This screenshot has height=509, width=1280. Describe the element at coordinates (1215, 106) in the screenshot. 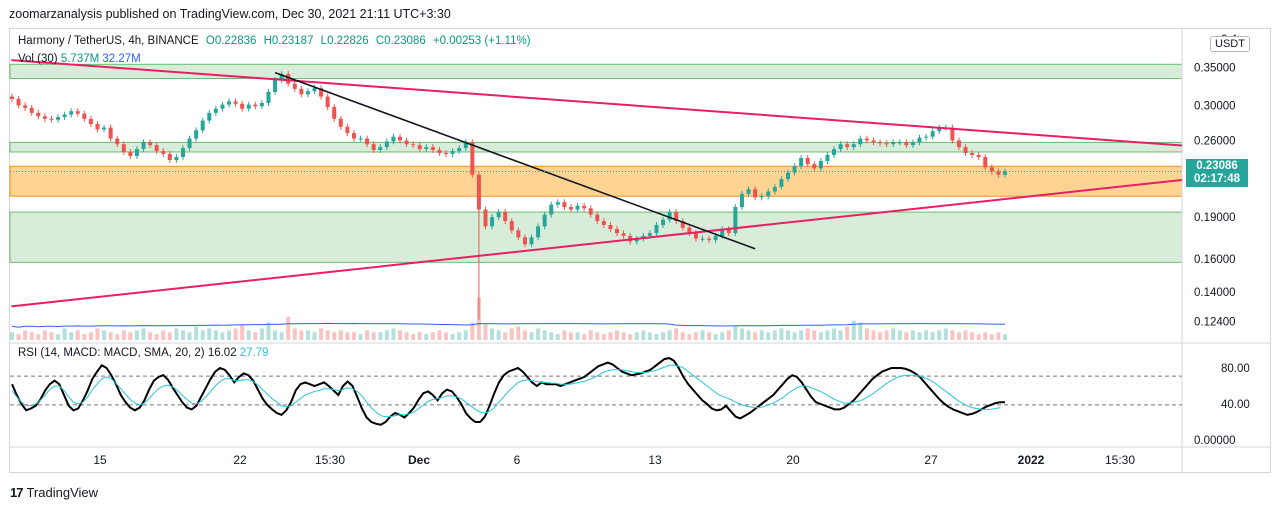

I see `price-tick-label: 0.30000` at that location.